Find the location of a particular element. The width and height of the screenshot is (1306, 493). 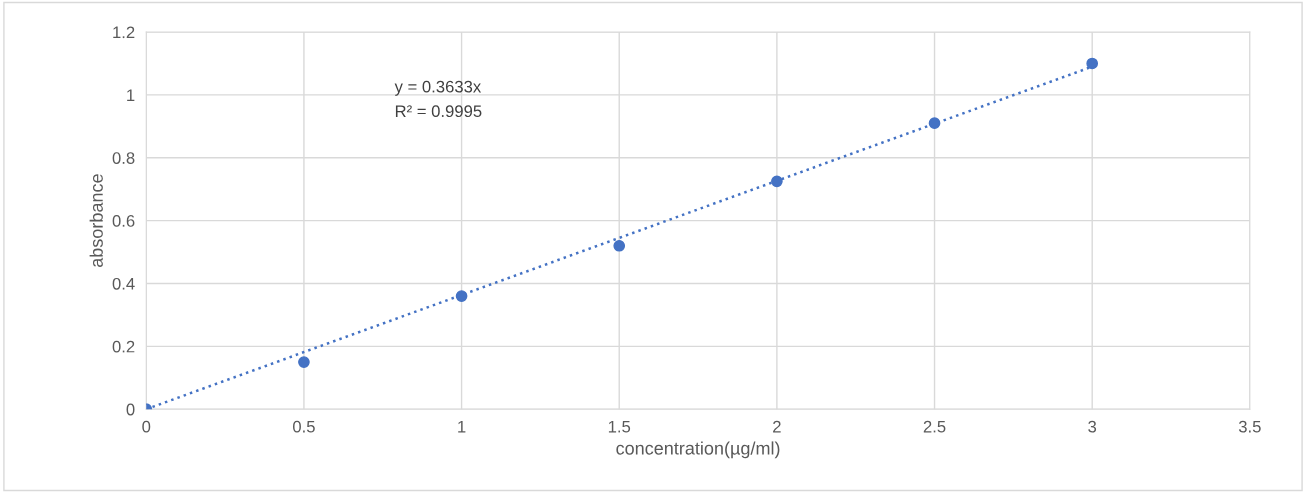

x-tick-label: 0 is located at coordinates (146, 426).